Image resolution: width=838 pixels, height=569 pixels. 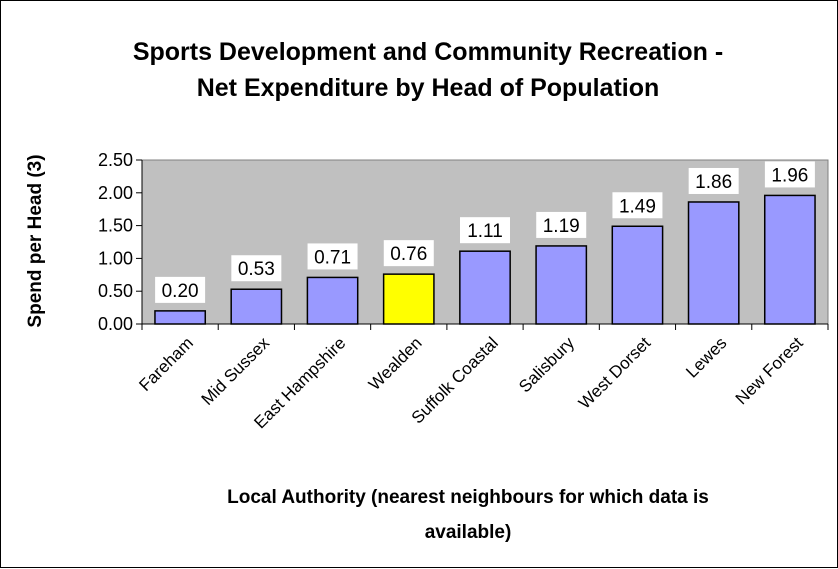 I want to click on chart-title-line-2: Net Expenditure by Head of Population, so click(x=428, y=88).